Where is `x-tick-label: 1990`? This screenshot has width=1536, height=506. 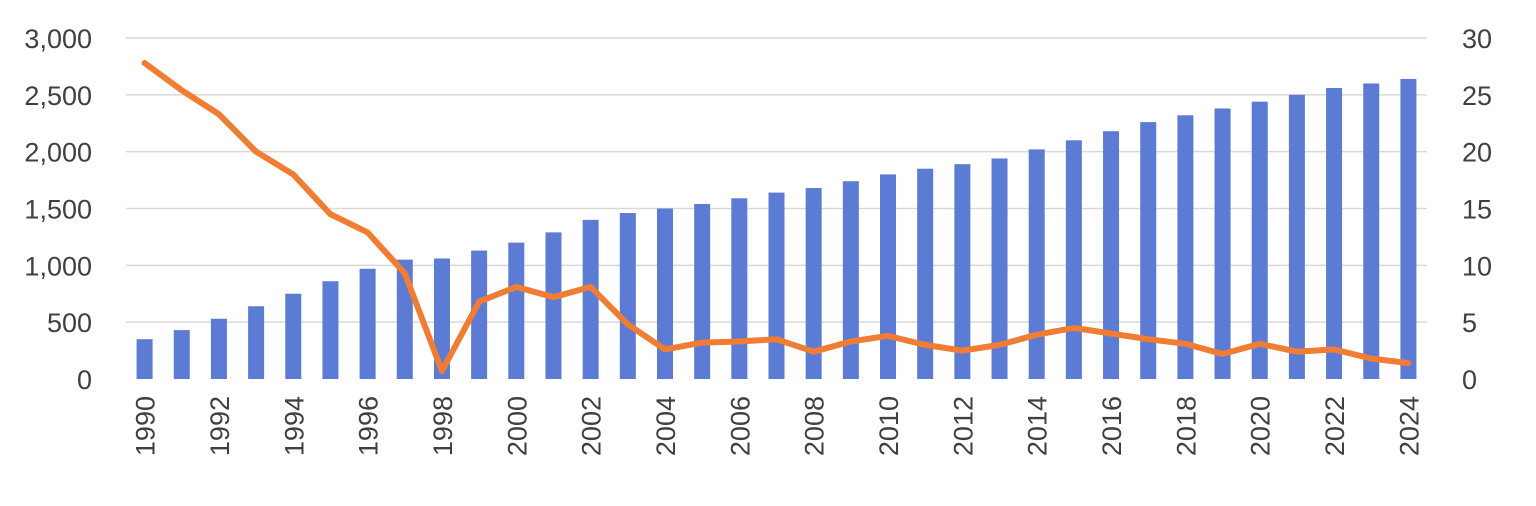 x-tick-label: 1990 is located at coordinates (146, 426).